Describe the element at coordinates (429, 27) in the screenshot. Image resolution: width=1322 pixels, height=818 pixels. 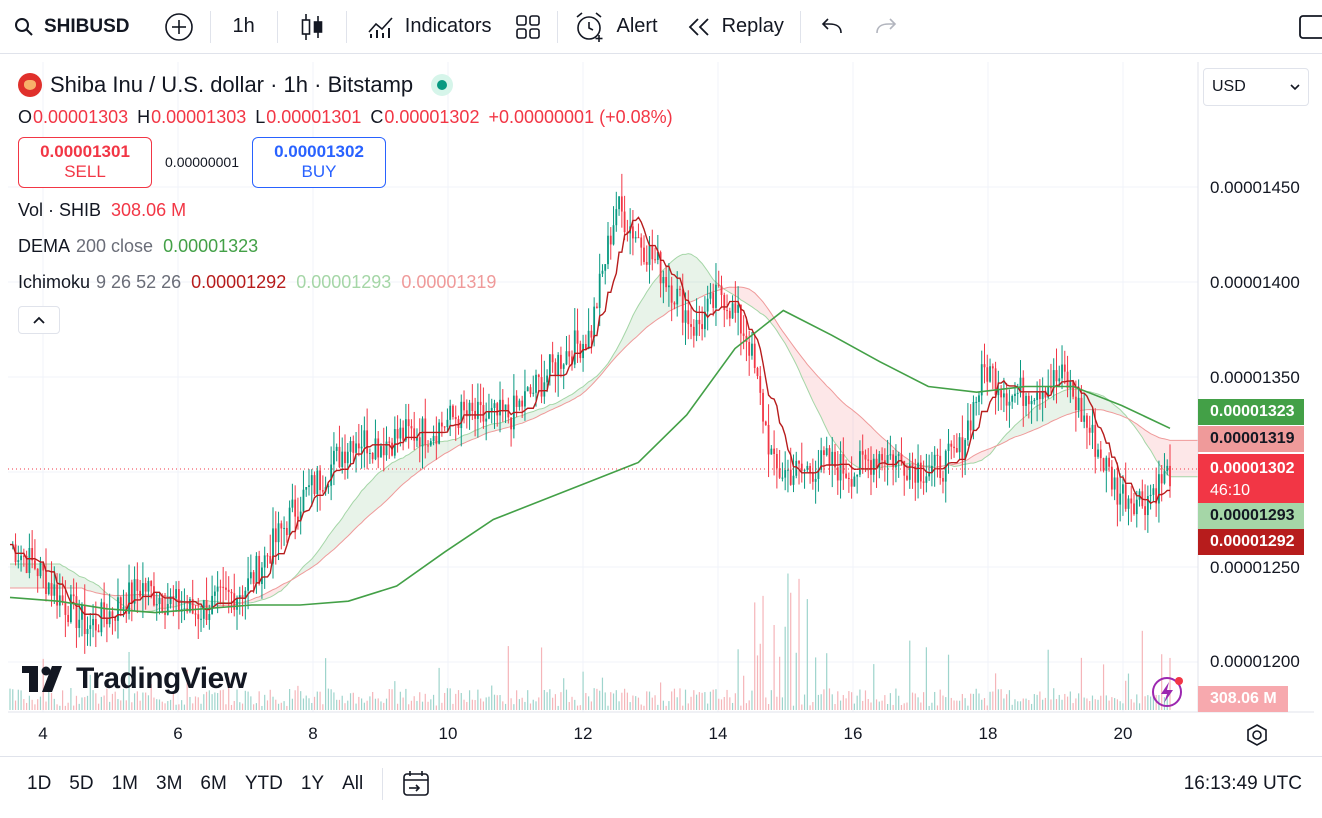
I see `indicators-button: Indicators` at that location.